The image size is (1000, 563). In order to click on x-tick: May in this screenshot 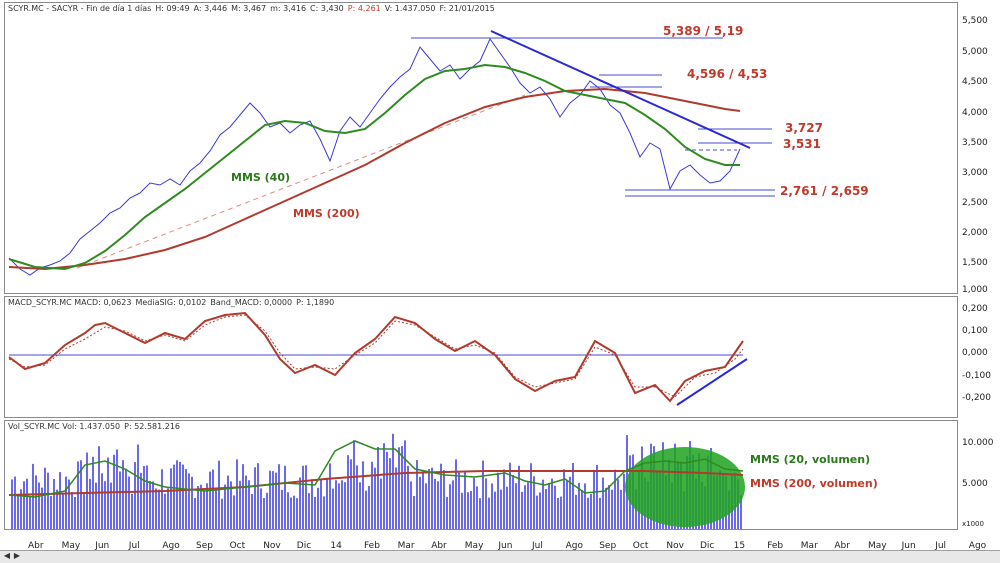, I will do `click(474, 546)`.